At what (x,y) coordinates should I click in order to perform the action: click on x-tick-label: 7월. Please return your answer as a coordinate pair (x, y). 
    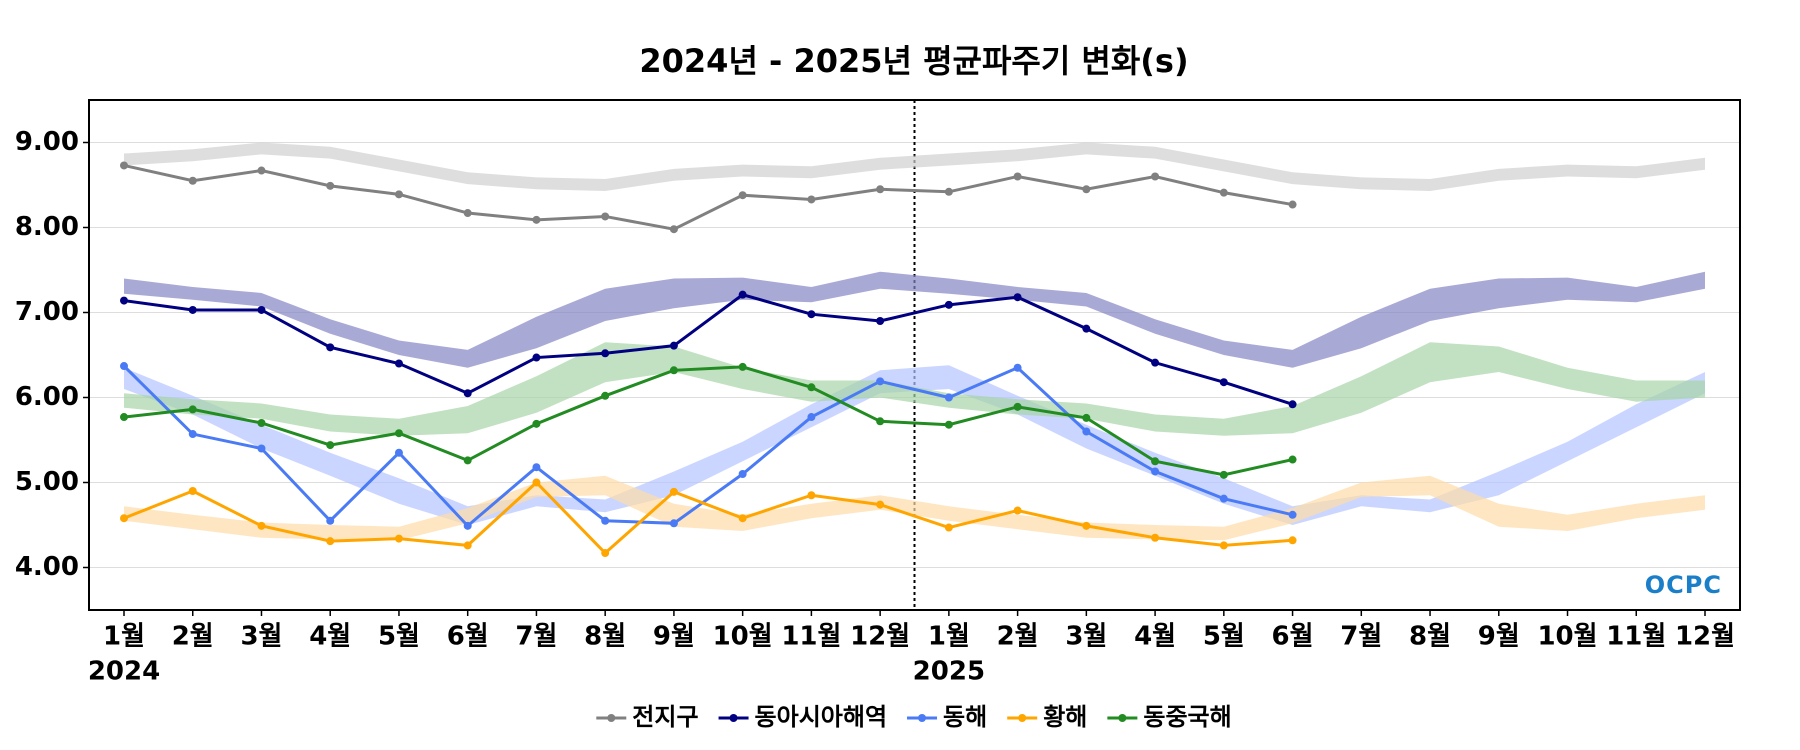
    Looking at the image, I should click on (536, 637).